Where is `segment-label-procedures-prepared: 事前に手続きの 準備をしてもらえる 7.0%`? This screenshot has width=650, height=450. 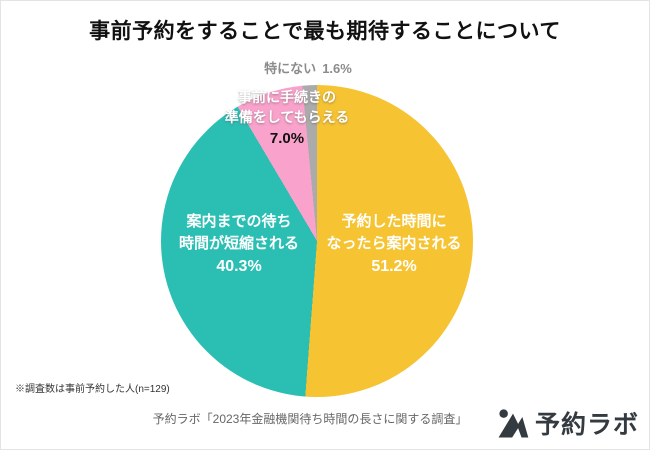
segment-label-procedures-prepared: 事前に手続きの 準備をしてもらえる 7.0% is located at coordinates (287, 118).